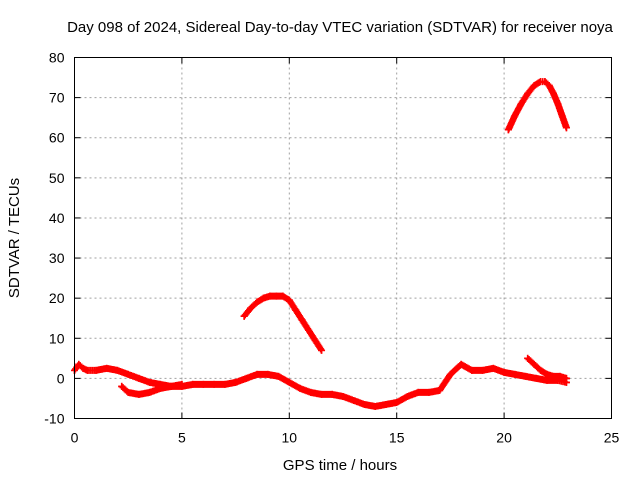 The width and height of the screenshot is (640, 480). Describe the element at coordinates (75, 438) in the screenshot. I see `x-tick-label: 0` at that location.